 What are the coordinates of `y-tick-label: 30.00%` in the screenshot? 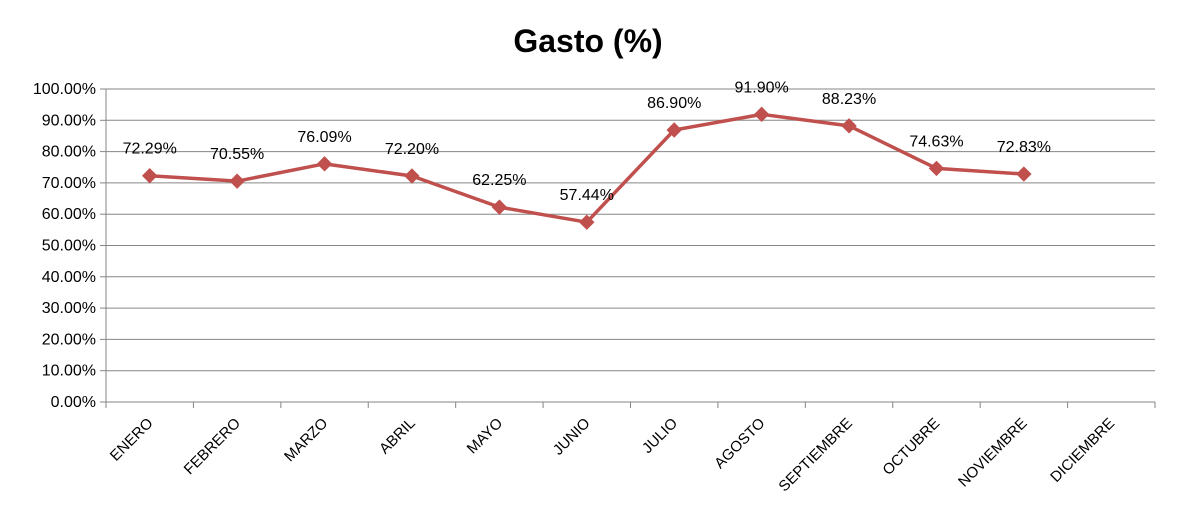 It's located at (69, 308).